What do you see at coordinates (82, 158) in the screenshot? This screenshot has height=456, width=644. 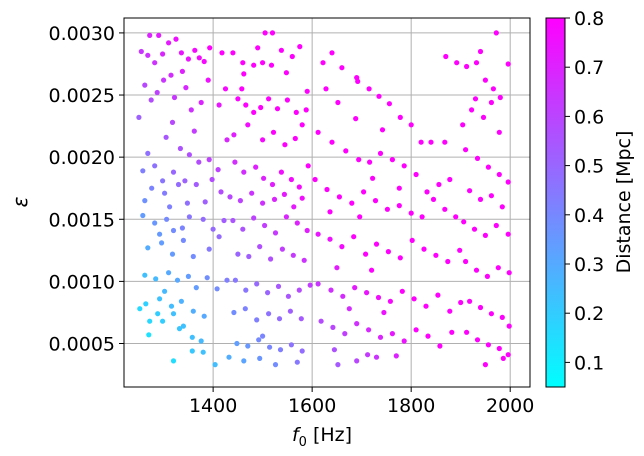 I see `y-tick-label: 0.0020` at bounding box center [82, 158].